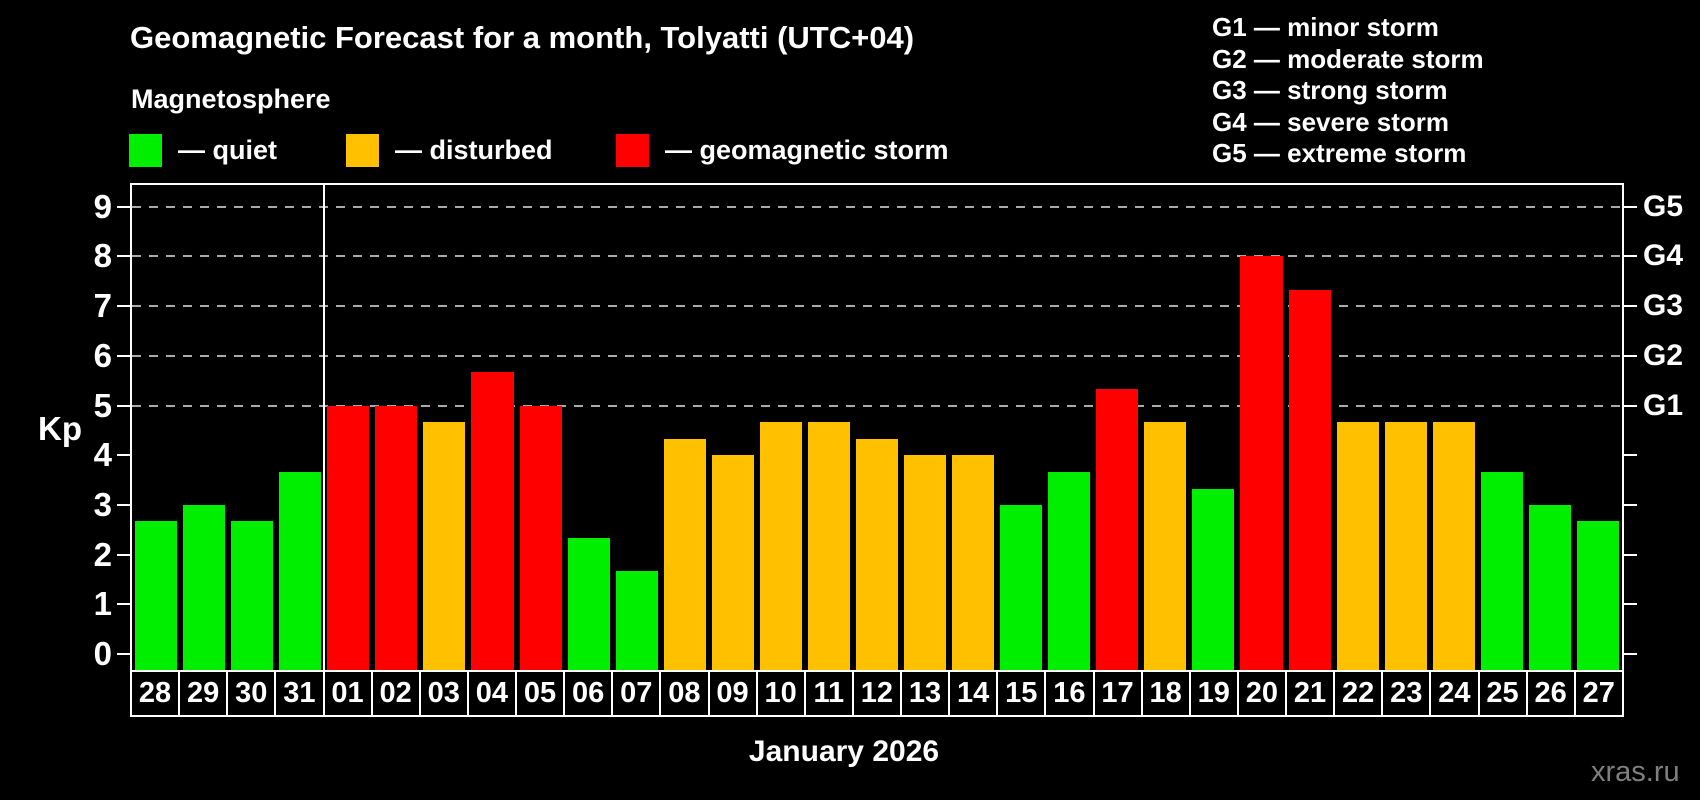  What do you see at coordinates (540, 693) in the screenshot?
I see `day-label-05: 05` at bounding box center [540, 693].